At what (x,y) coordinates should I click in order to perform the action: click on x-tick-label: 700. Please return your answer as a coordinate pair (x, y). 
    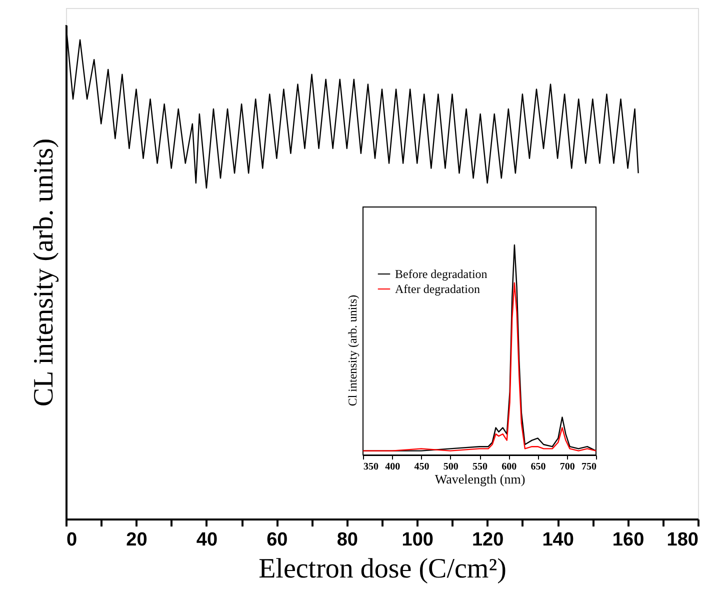
    Looking at the image, I should click on (567, 467).